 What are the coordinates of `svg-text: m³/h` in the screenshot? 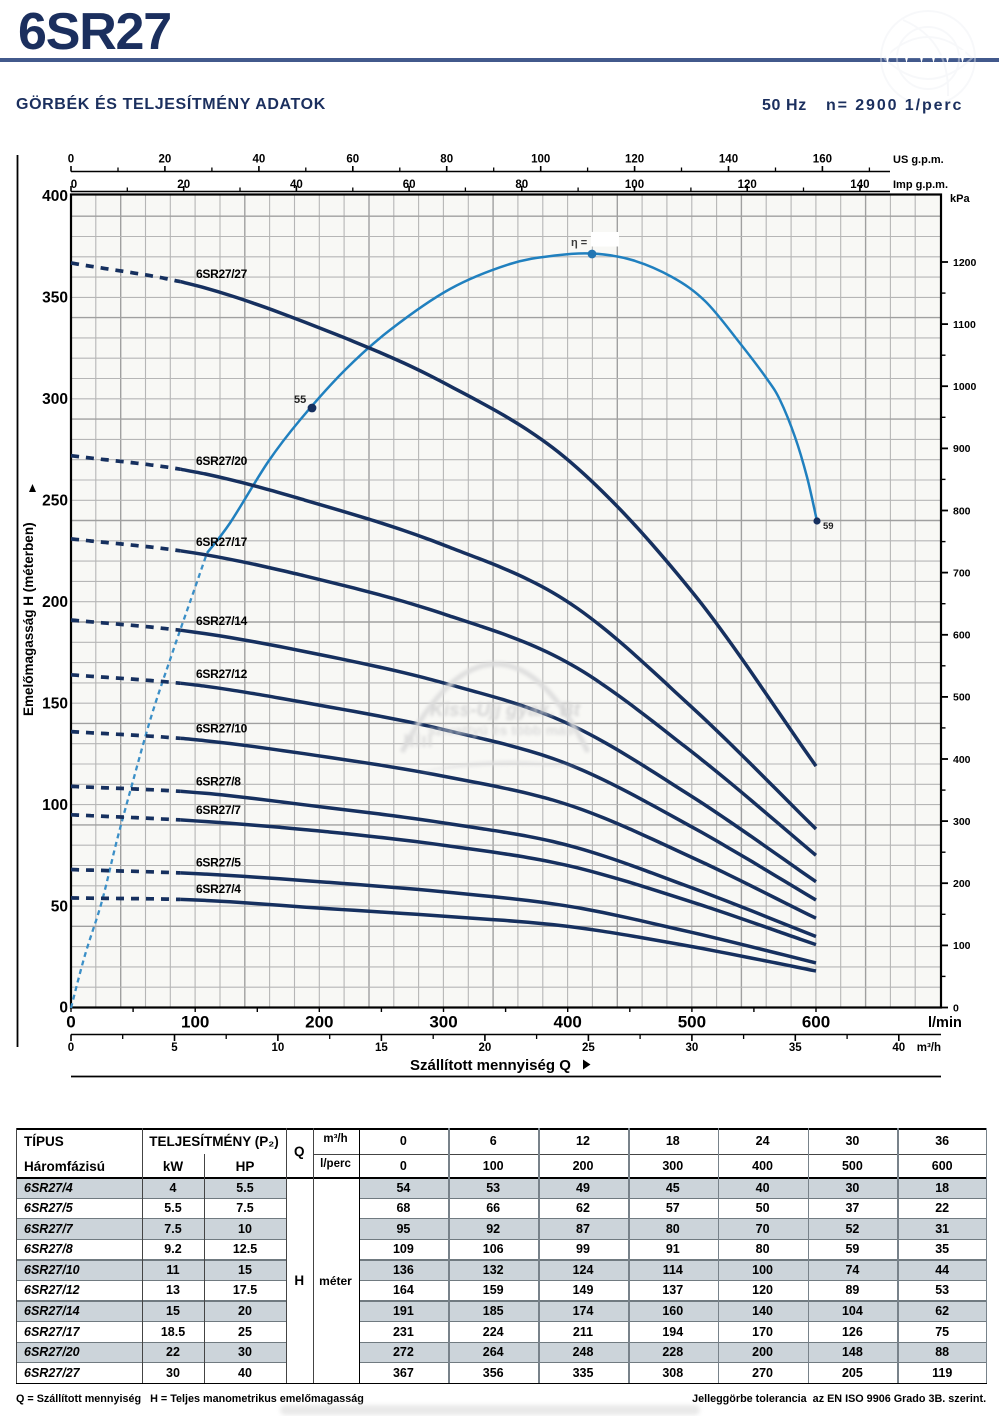 It's located at (929, 1048).